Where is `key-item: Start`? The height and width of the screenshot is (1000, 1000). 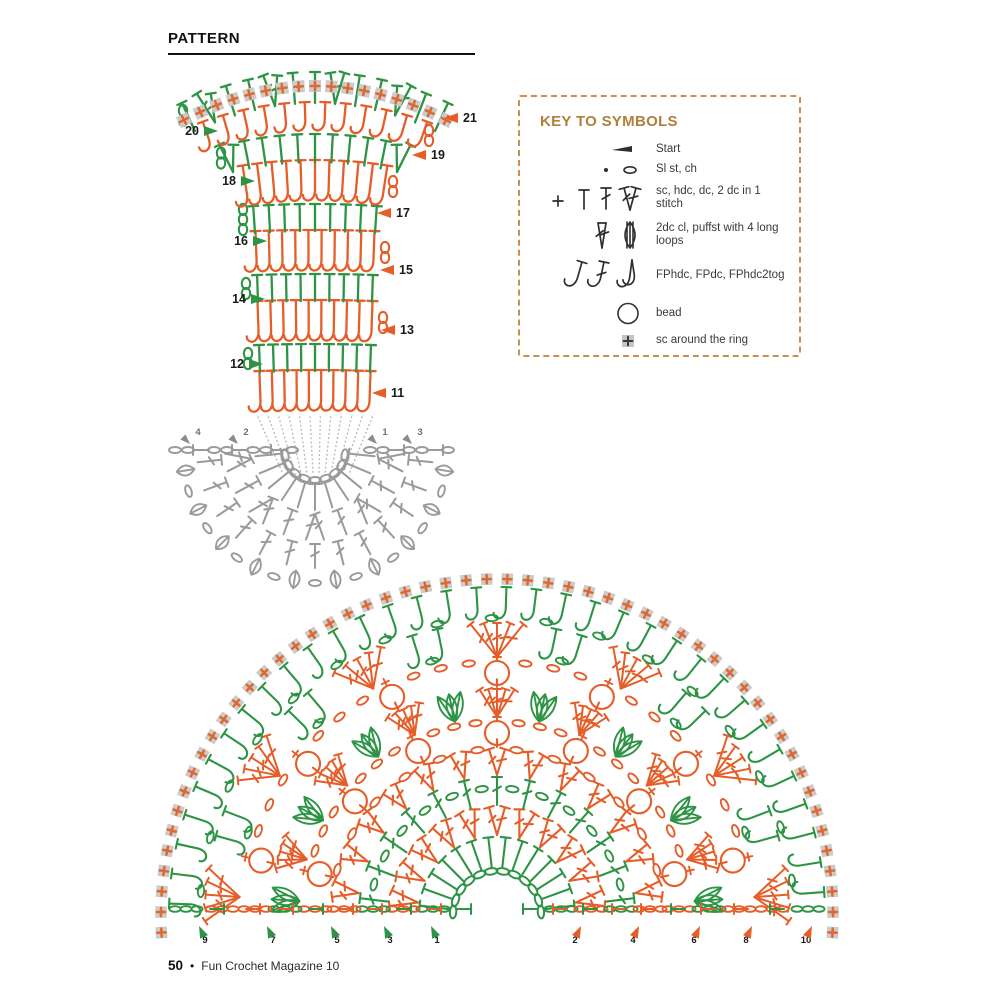
key-item: Start is located at coordinates (662, 150).